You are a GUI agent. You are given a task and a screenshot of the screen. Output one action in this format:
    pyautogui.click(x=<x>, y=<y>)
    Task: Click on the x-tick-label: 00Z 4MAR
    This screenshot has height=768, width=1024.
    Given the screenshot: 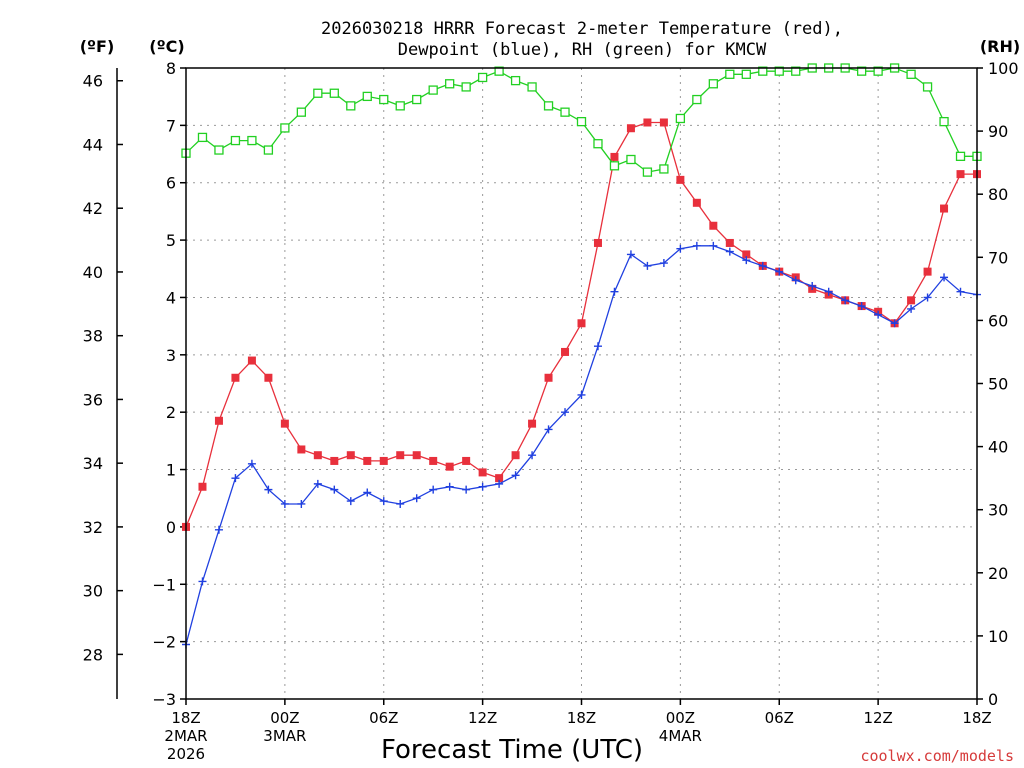 What is the action you would take?
    pyautogui.click(x=680, y=727)
    